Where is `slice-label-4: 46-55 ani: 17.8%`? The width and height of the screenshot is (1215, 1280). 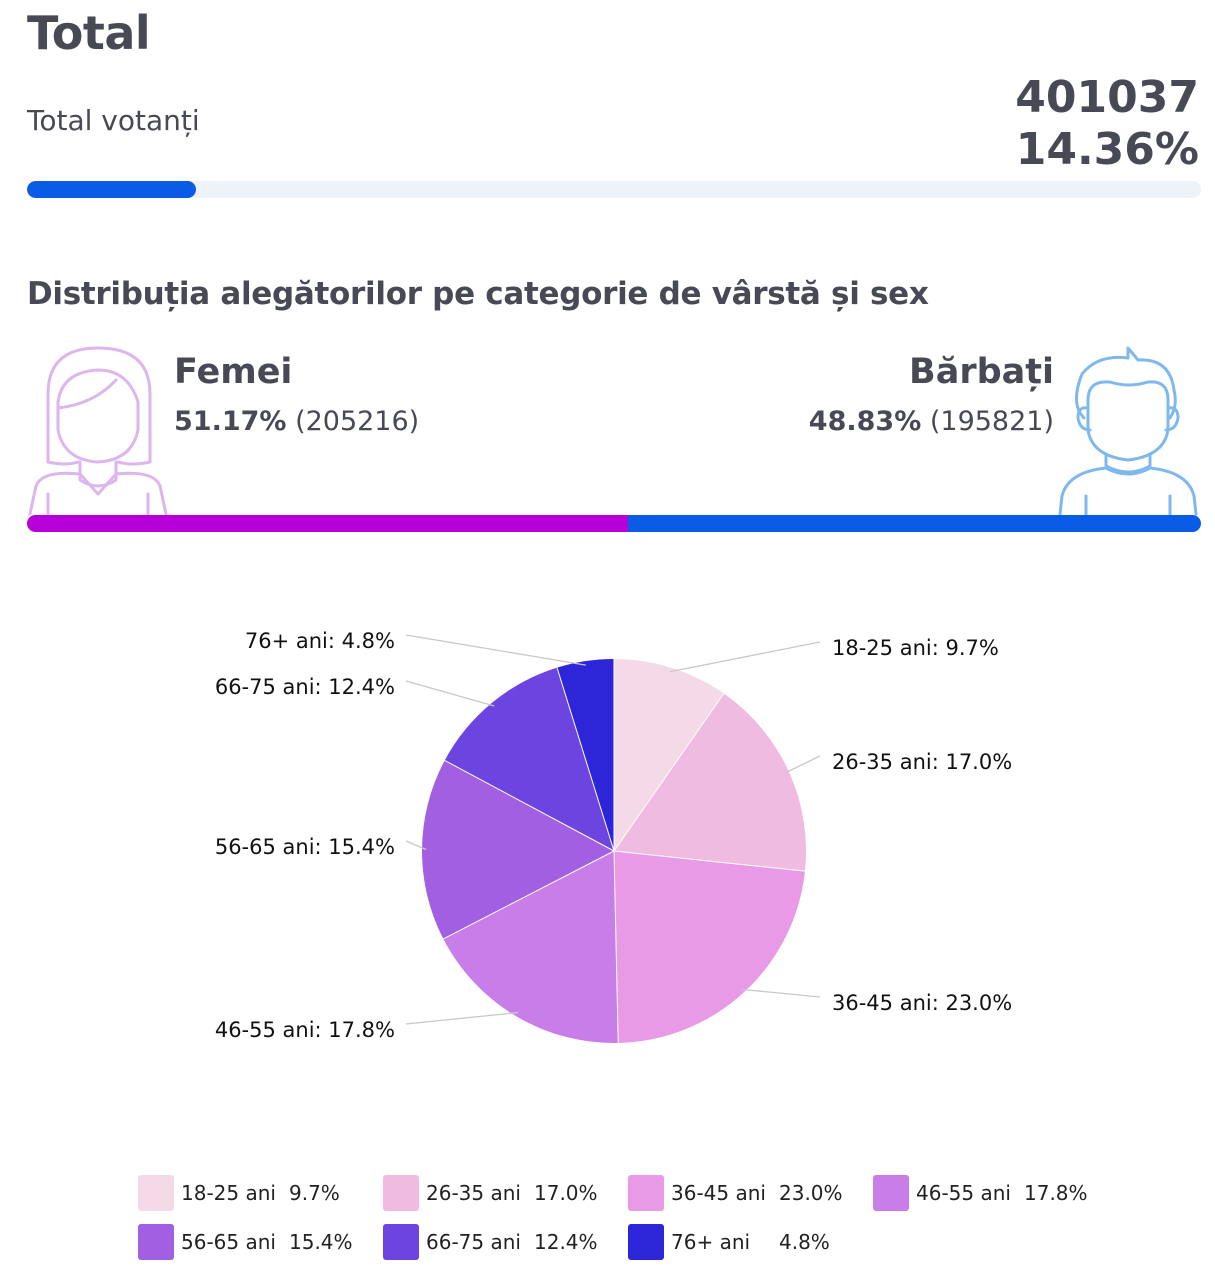 slice-label-4: 46-55 ani: 17.8% is located at coordinates (305, 1030).